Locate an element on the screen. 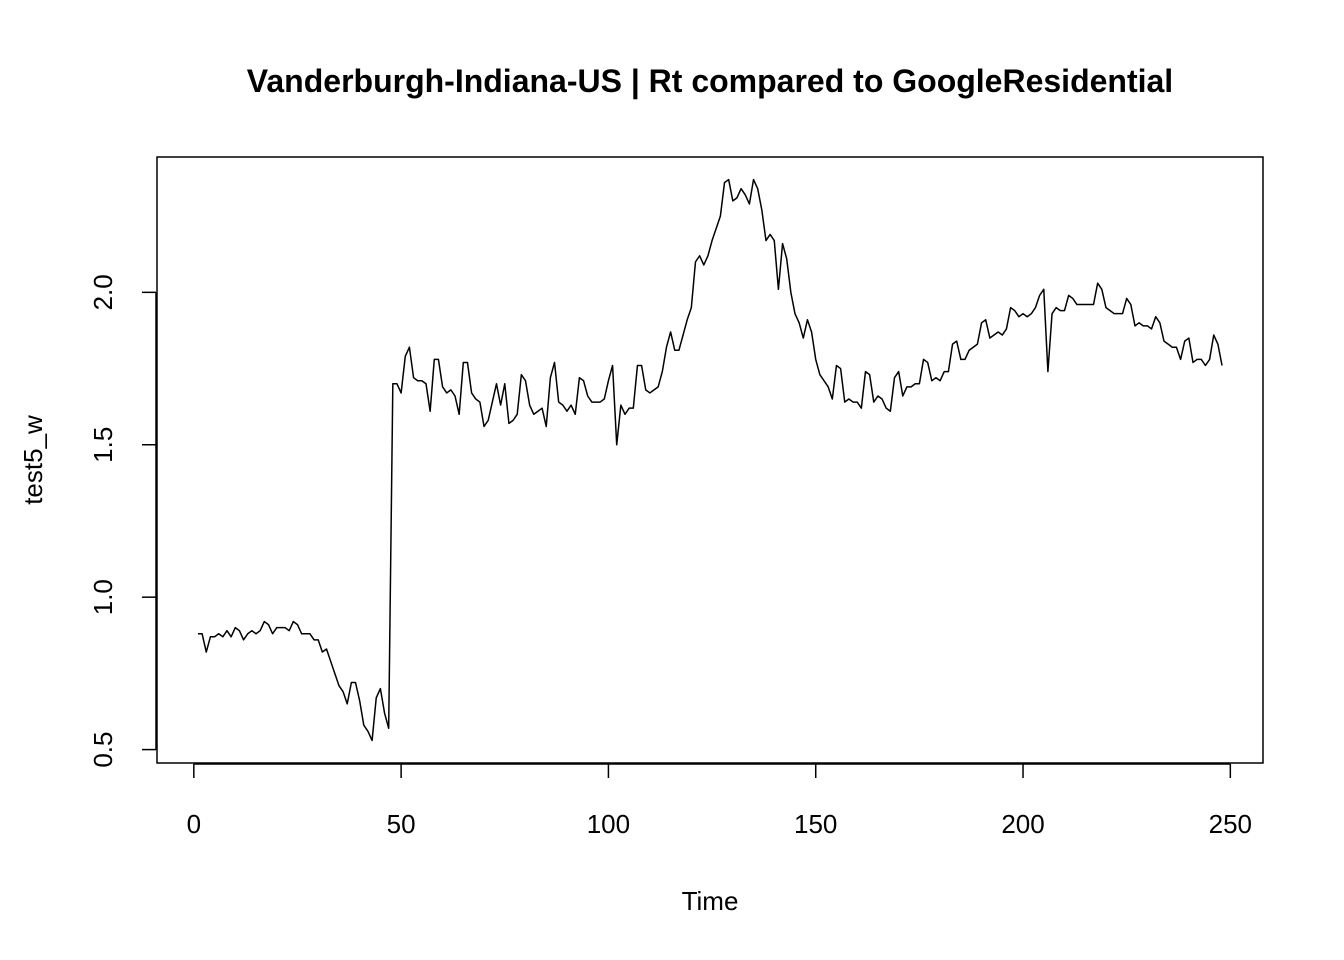 This screenshot has height=960, width=1344. y-axis-label: test5_w is located at coordinates (33, 460).